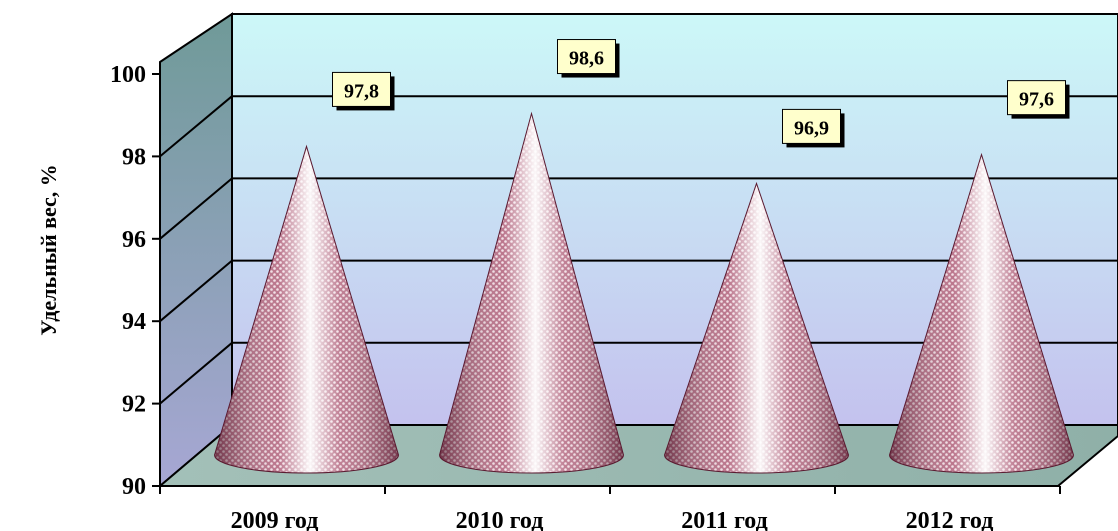  I want to click on category-labels: 2009 год 2010 год 2011 год 2012 год, so click(612, 519).